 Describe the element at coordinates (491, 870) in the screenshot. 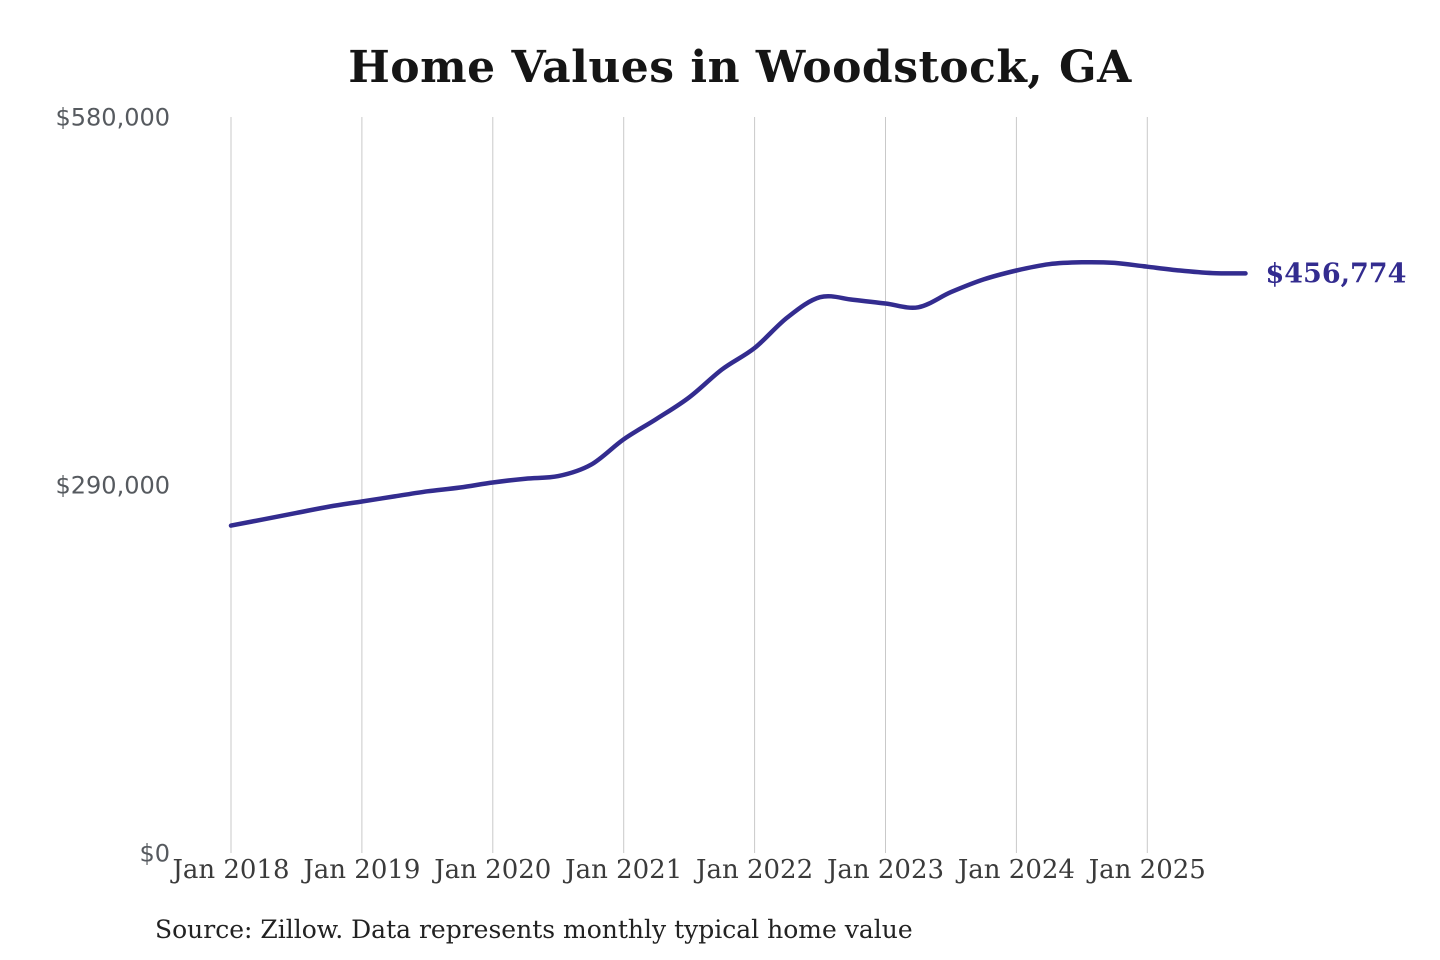

I see `x-axis-label: Jan 2020` at that location.